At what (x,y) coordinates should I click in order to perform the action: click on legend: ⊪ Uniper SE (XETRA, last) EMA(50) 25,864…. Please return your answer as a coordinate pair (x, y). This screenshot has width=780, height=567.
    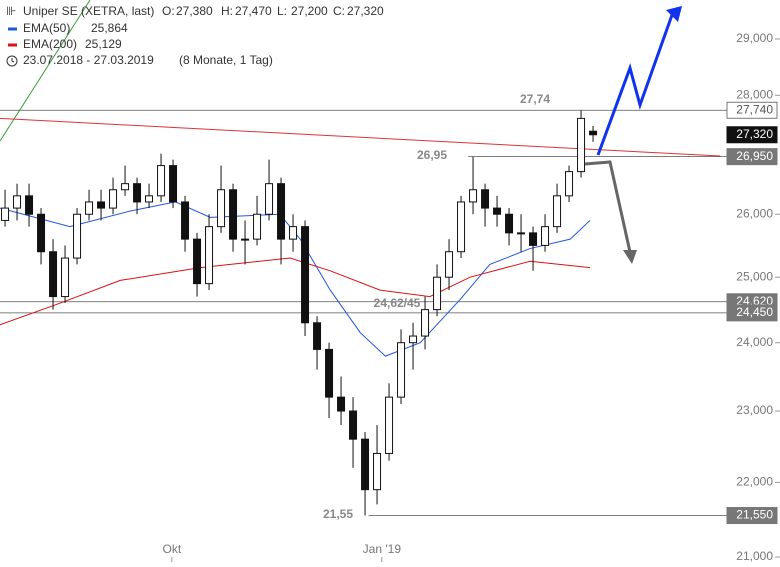
    Looking at the image, I should click on (139, 35).